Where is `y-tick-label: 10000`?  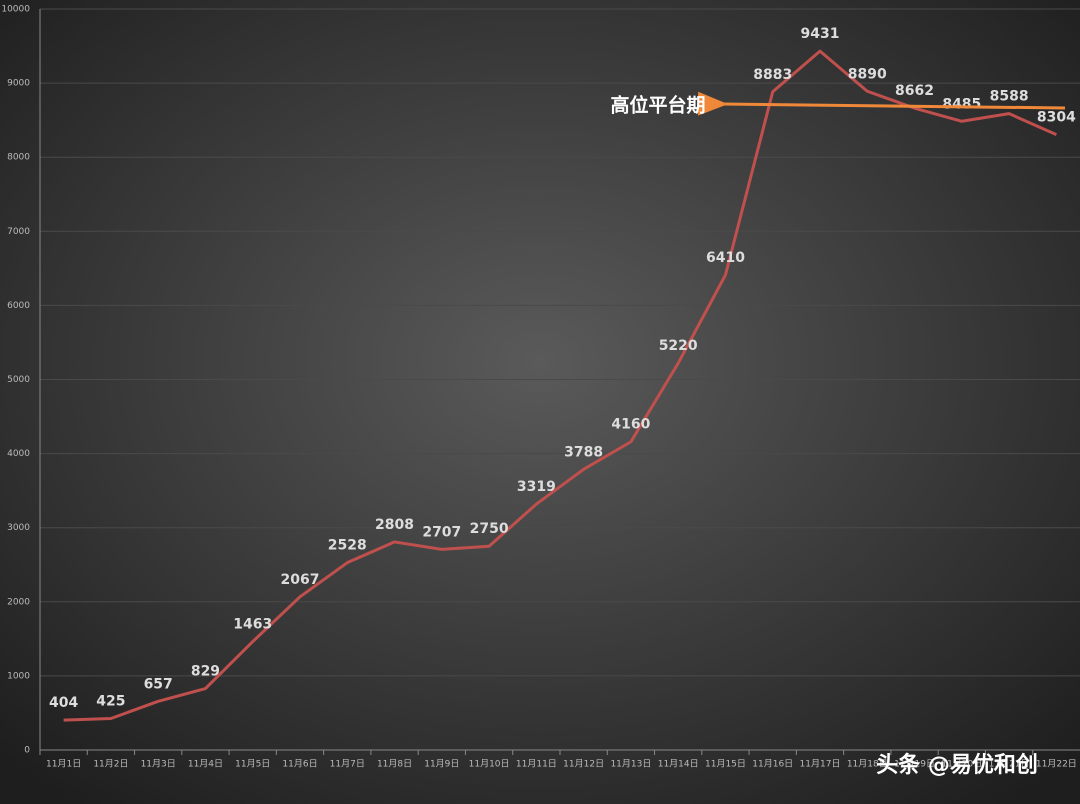
y-tick-label: 10000 is located at coordinates (15, 10).